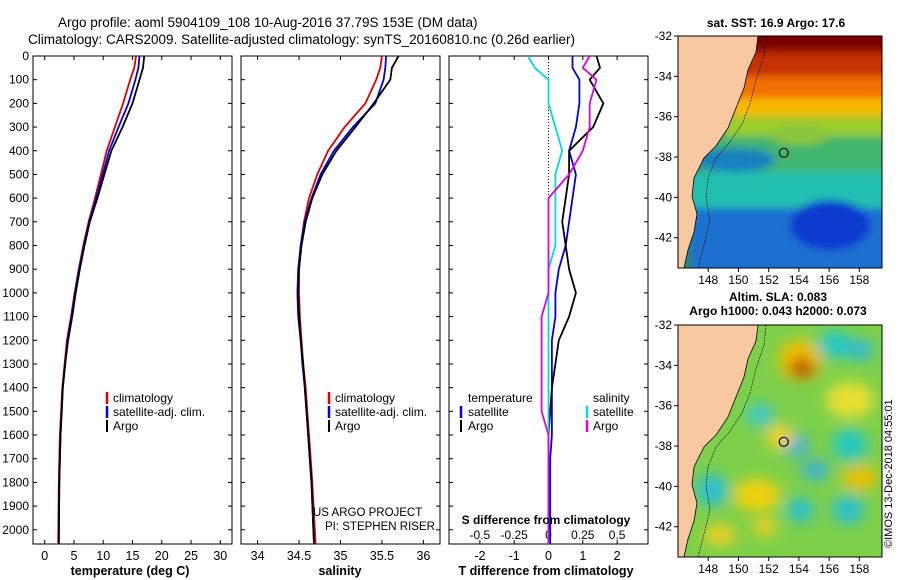 The width and height of the screenshot is (900, 580). I want to click on series-group, so click(566, 300).